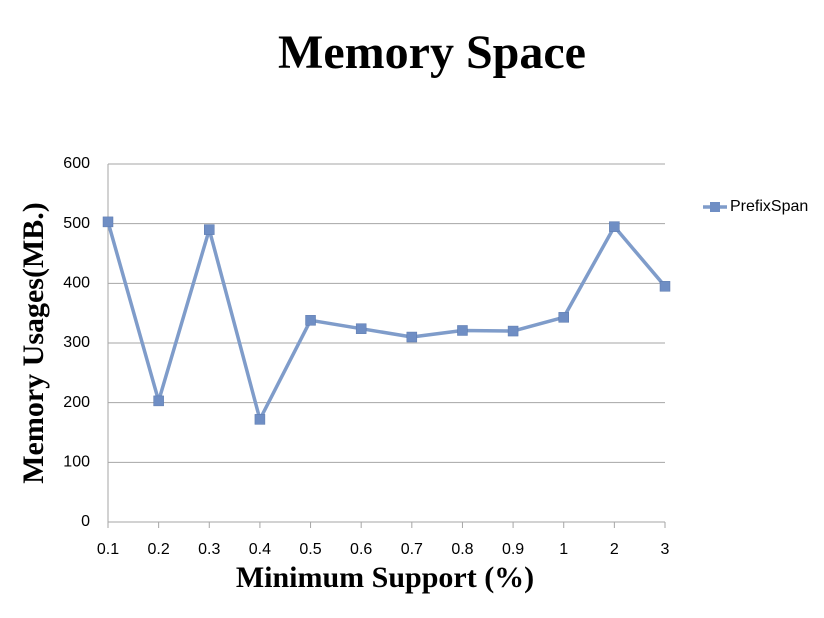 The height and width of the screenshot is (618, 824). Describe the element at coordinates (361, 549) in the screenshot. I see `x-tick-label: 0.6` at that location.